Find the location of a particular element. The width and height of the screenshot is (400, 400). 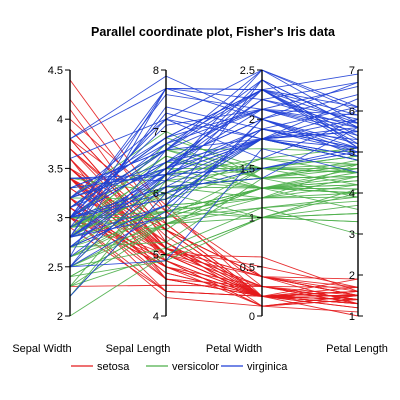

tick-label: 8 is located at coordinates (156, 71).